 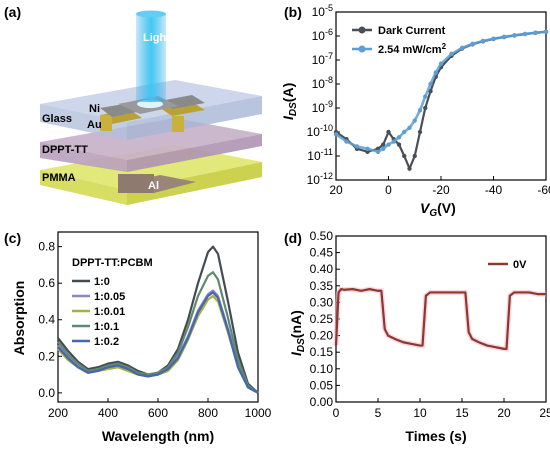 What do you see at coordinates (439, 319) in the screenshot?
I see `series-glow` at bounding box center [439, 319].